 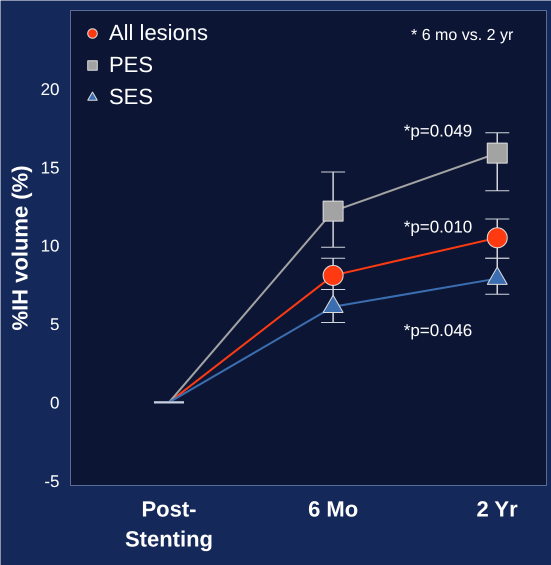 What do you see at coordinates (438, 330) in the screenshot?
I see `annotation: *p=0.046` at bounding box center [438, 330].